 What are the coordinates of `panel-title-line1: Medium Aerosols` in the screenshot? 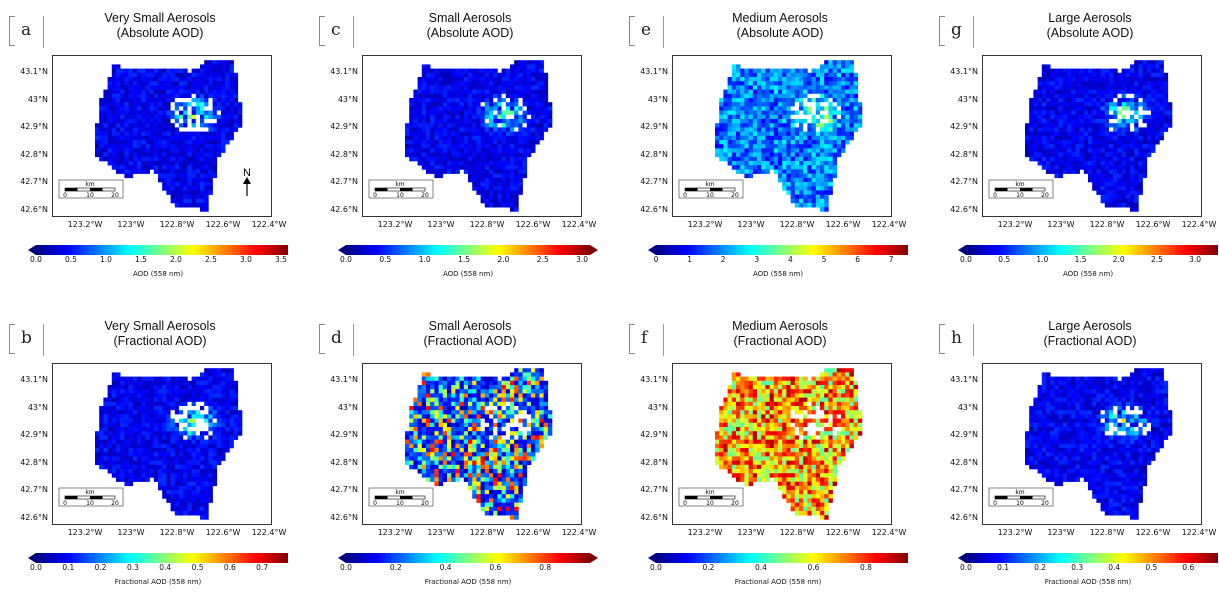 It's located at (780, 18).